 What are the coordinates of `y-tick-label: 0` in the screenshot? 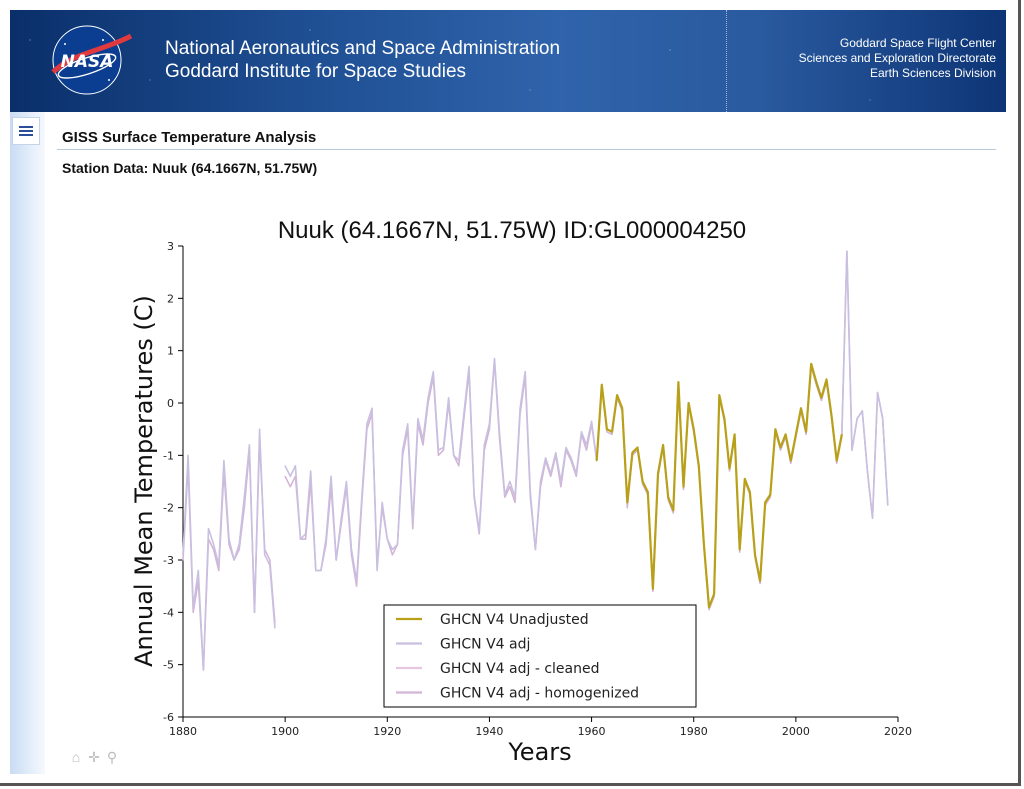 It's located at (170, 403).